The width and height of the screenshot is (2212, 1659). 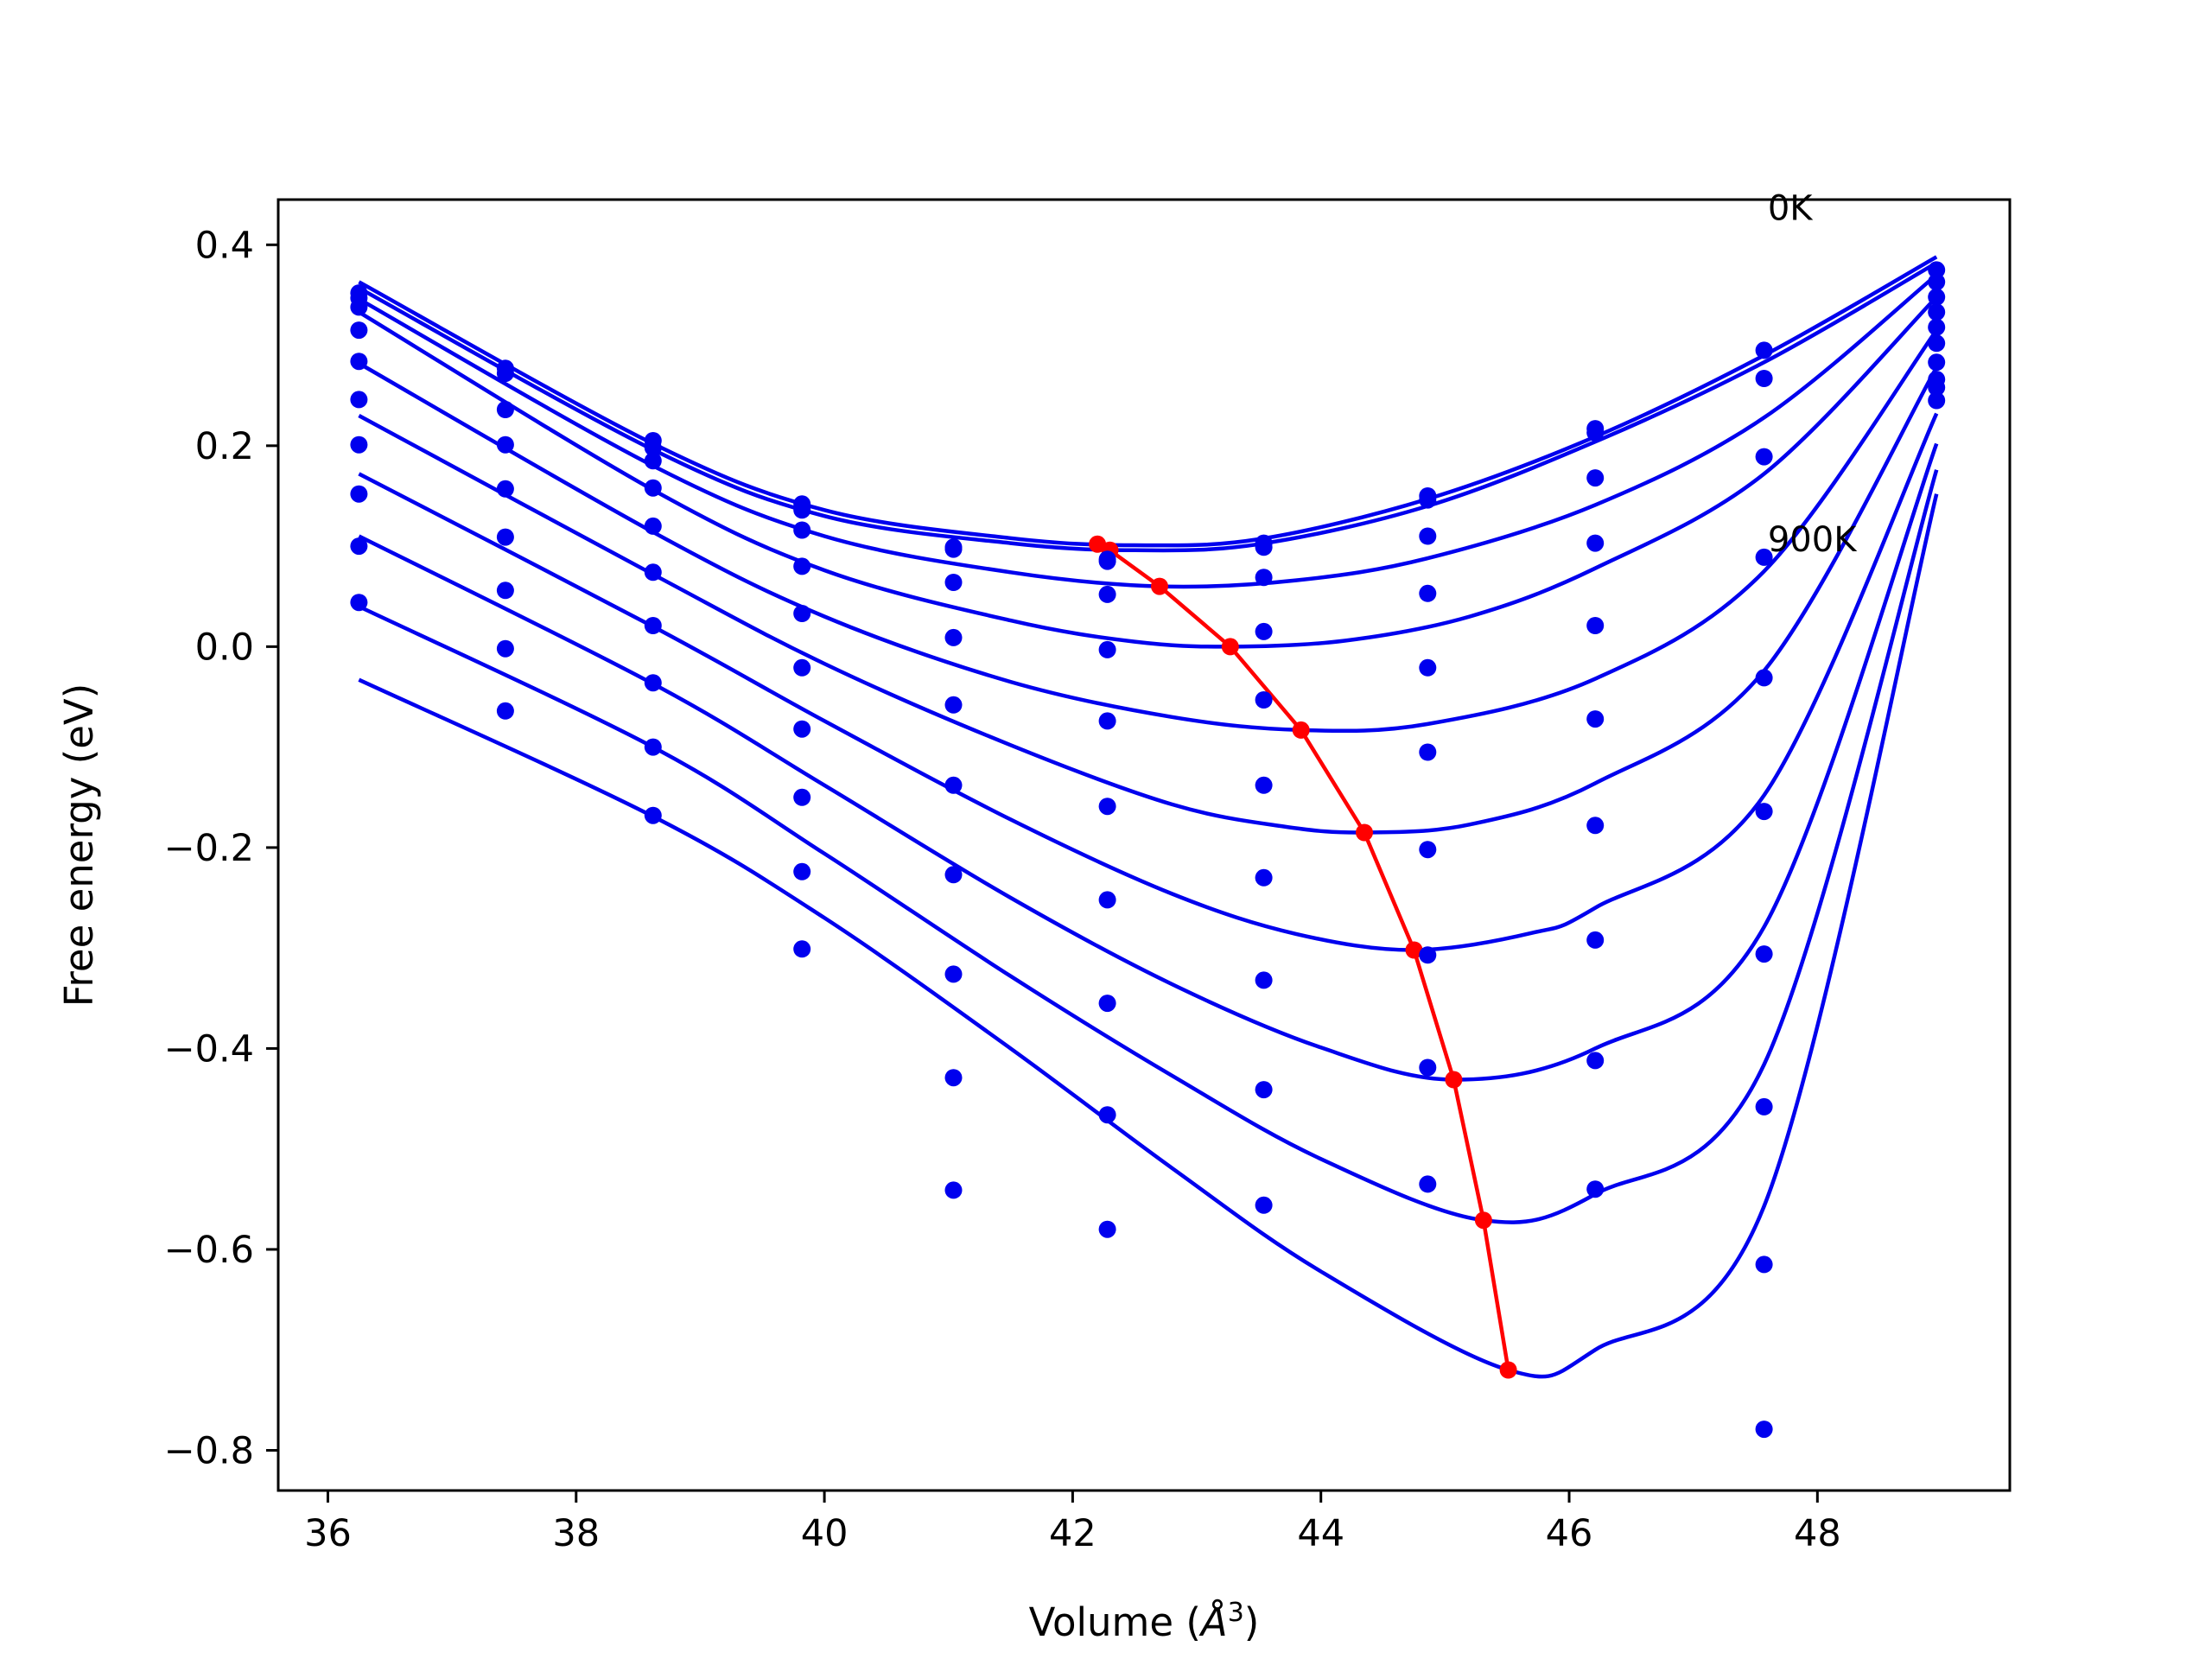 I want to click on x-tick-label: 44, so click(x=1320, y=1533).